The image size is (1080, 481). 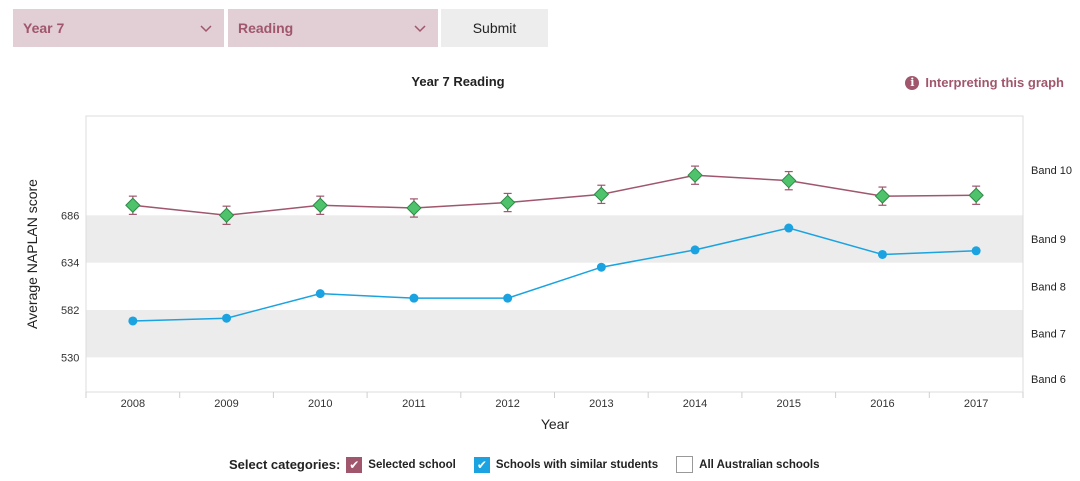 What do you see at coordinates (577, 464) in the screenshot?
I see `legend-label: Schools with similar students` at bounding box center [577, 464].